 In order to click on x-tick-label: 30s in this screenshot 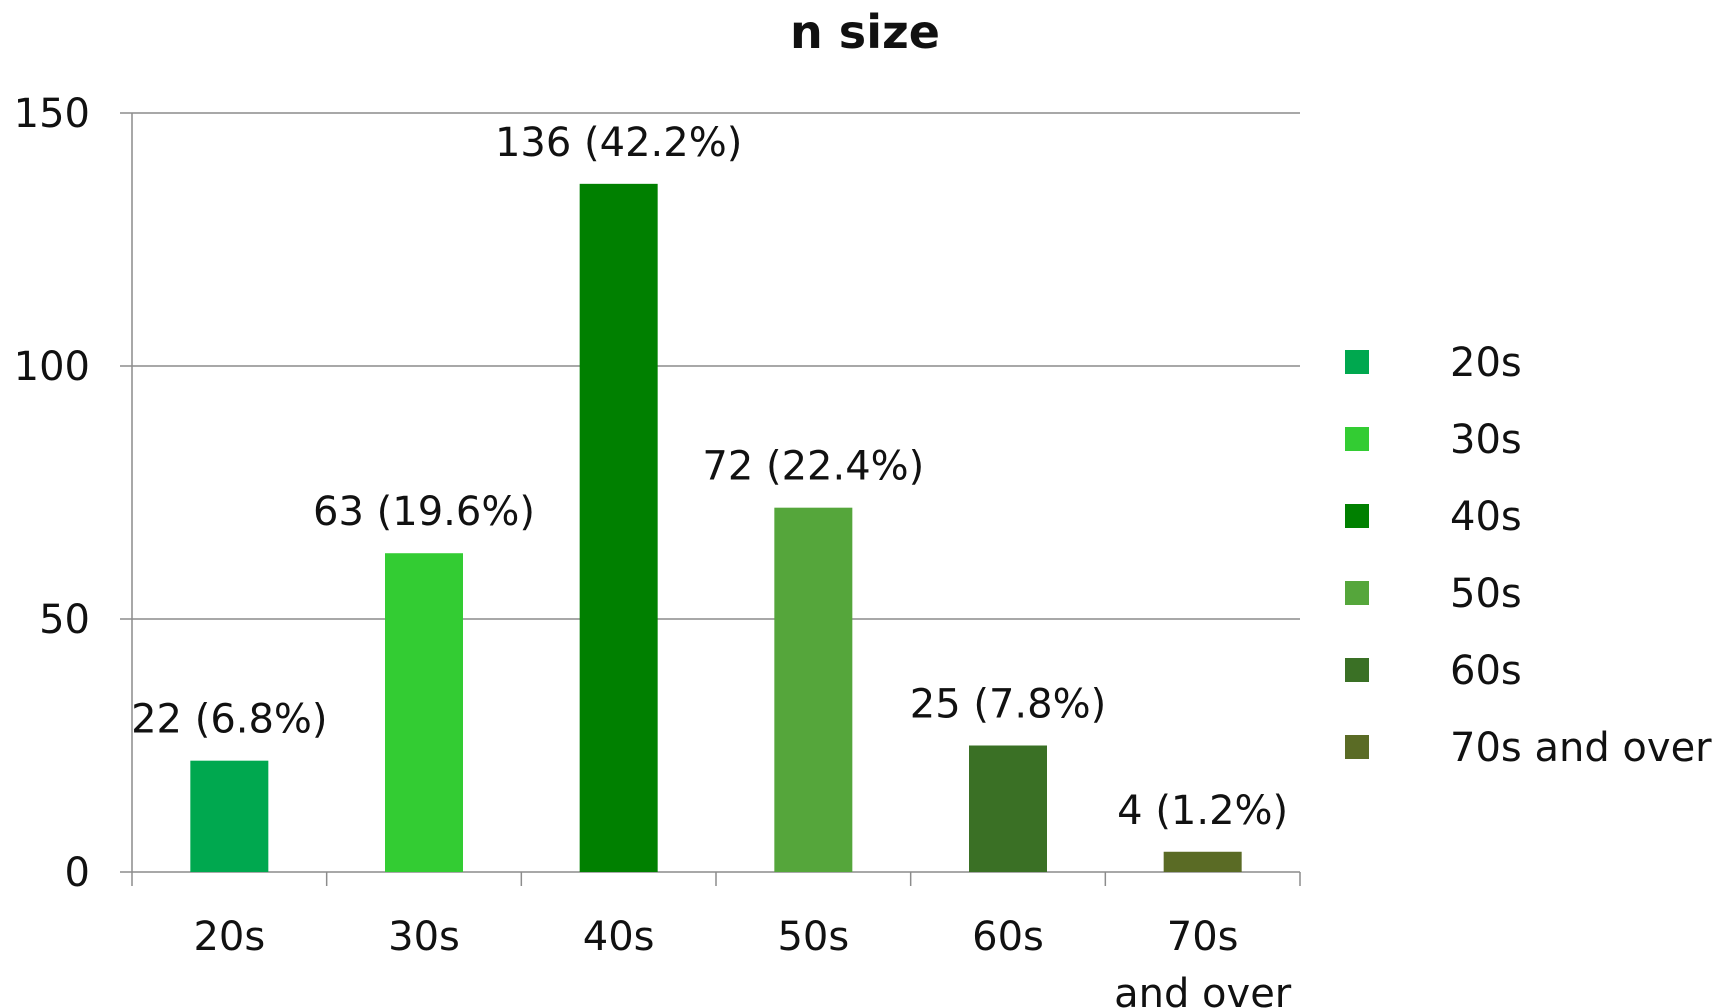, I will do `click(424, 937)`.